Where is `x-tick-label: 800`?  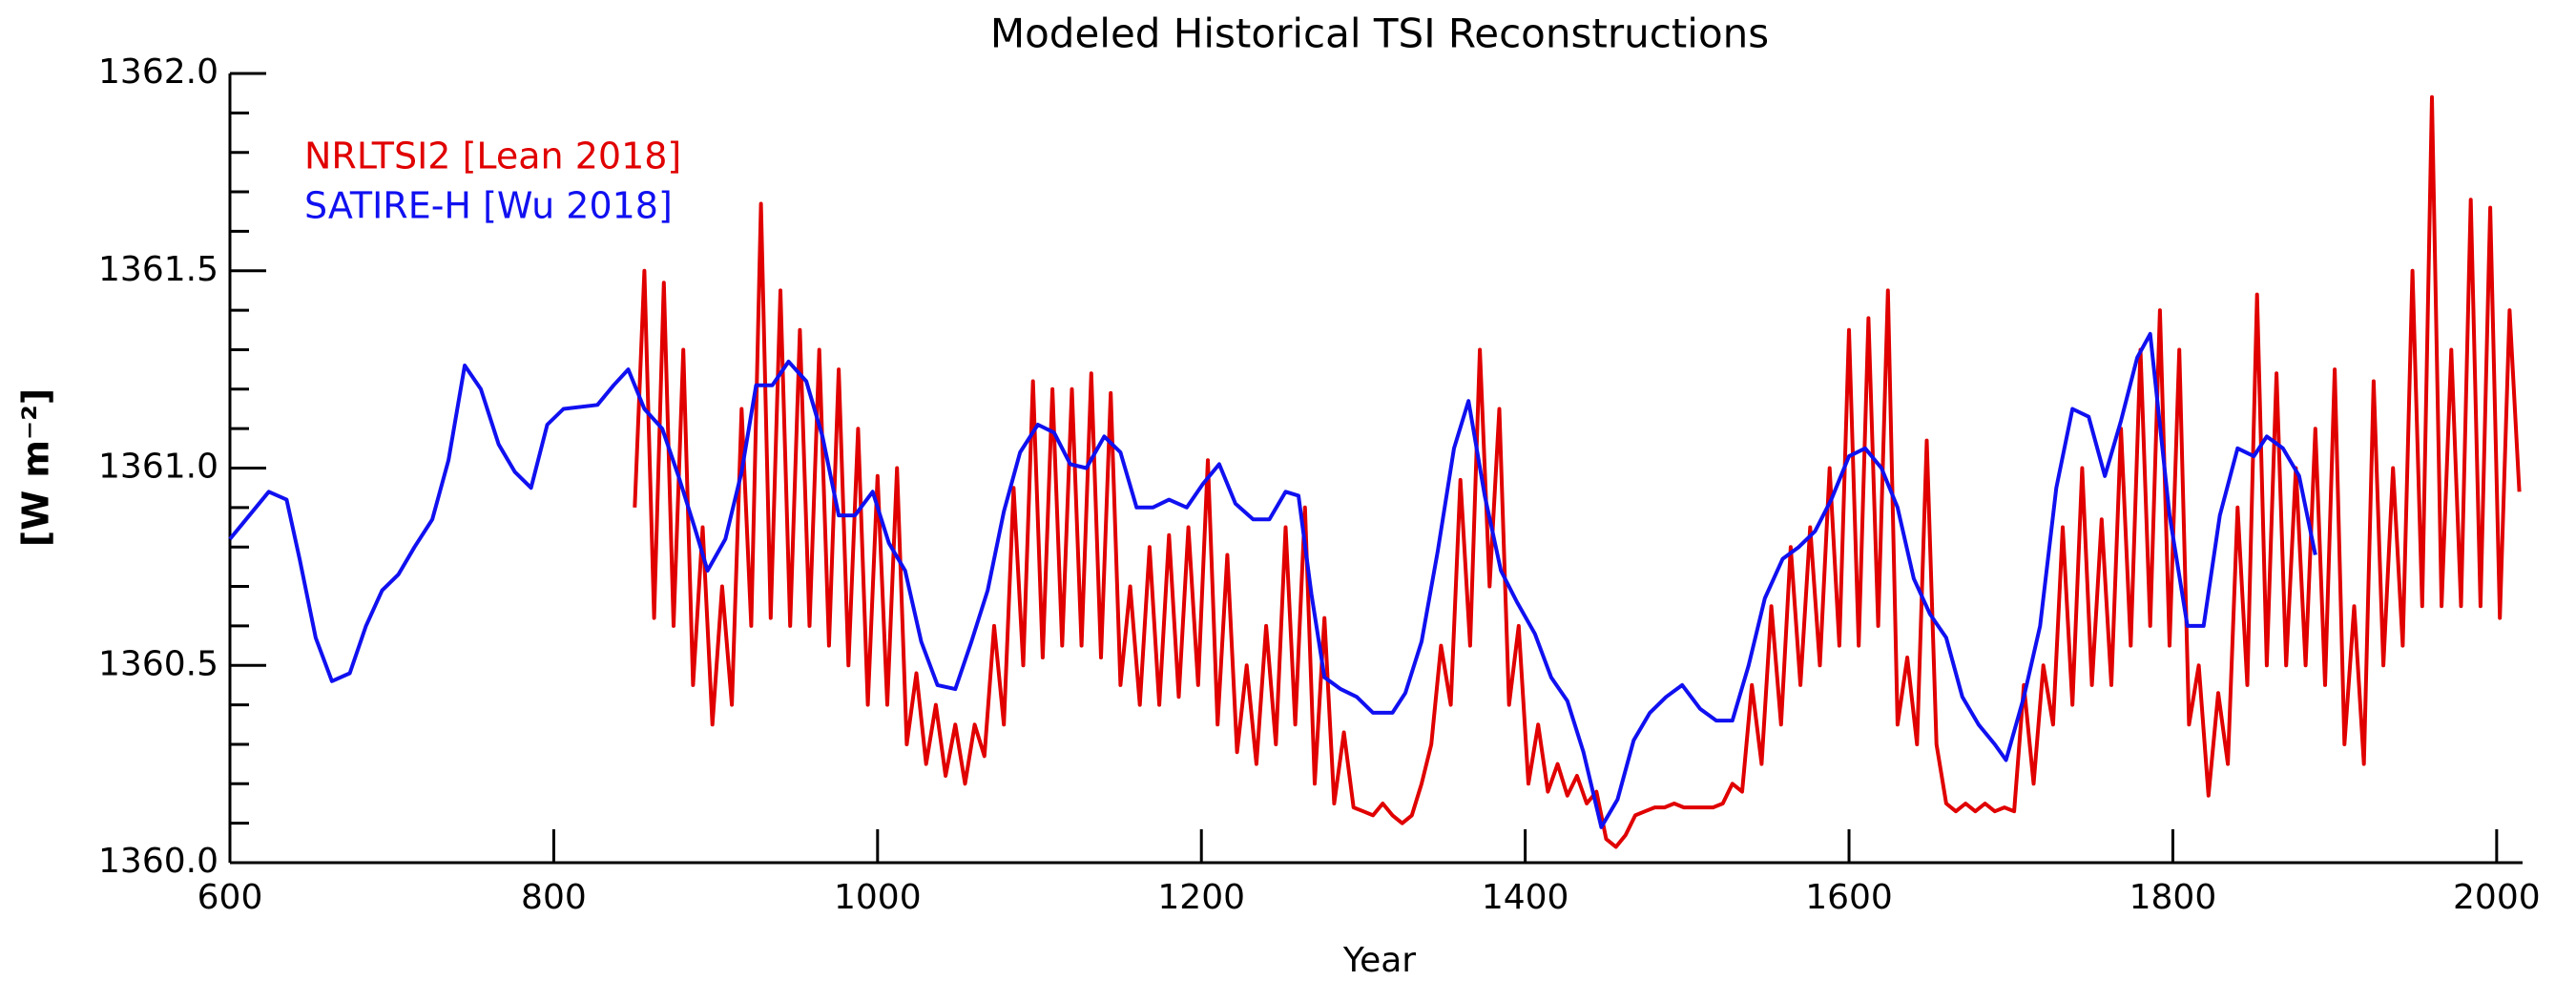 x-tick-label: 800 is located at coordinates (554, 897).